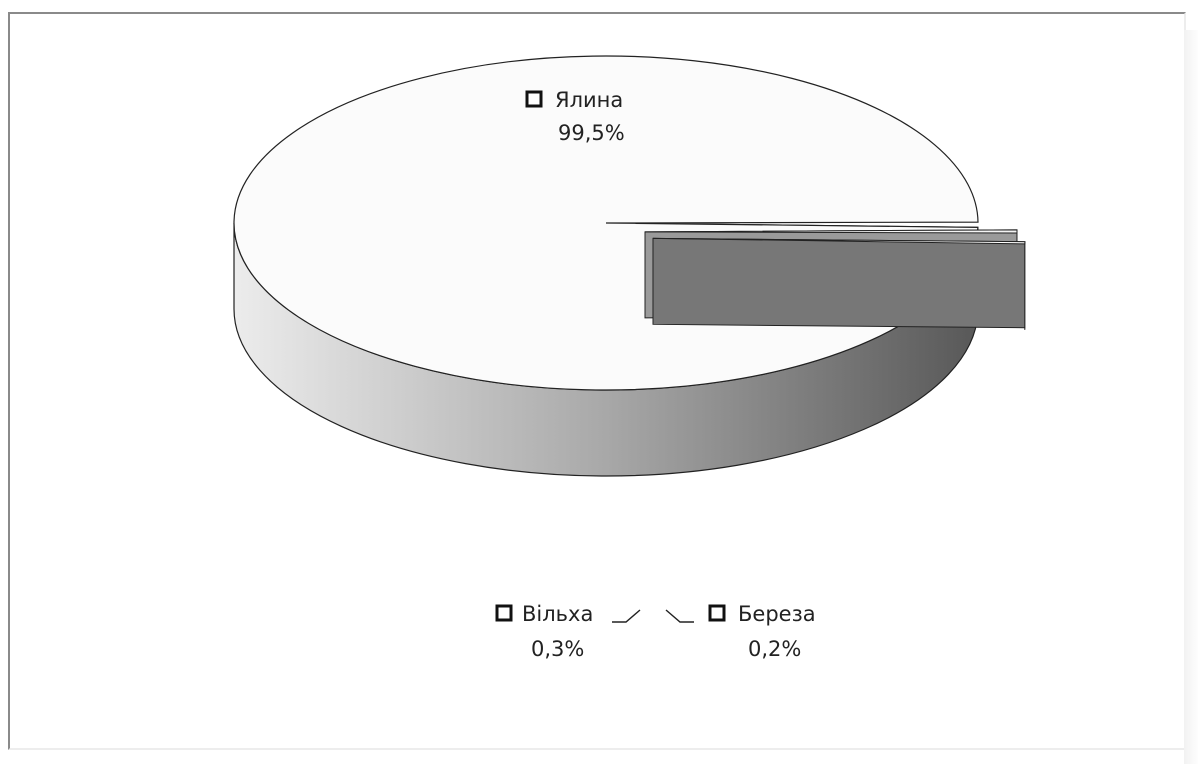 Image resolution: width=1198 pixels, height=764 pixels. I want to click on slice-vilkha, so click(831, 231).